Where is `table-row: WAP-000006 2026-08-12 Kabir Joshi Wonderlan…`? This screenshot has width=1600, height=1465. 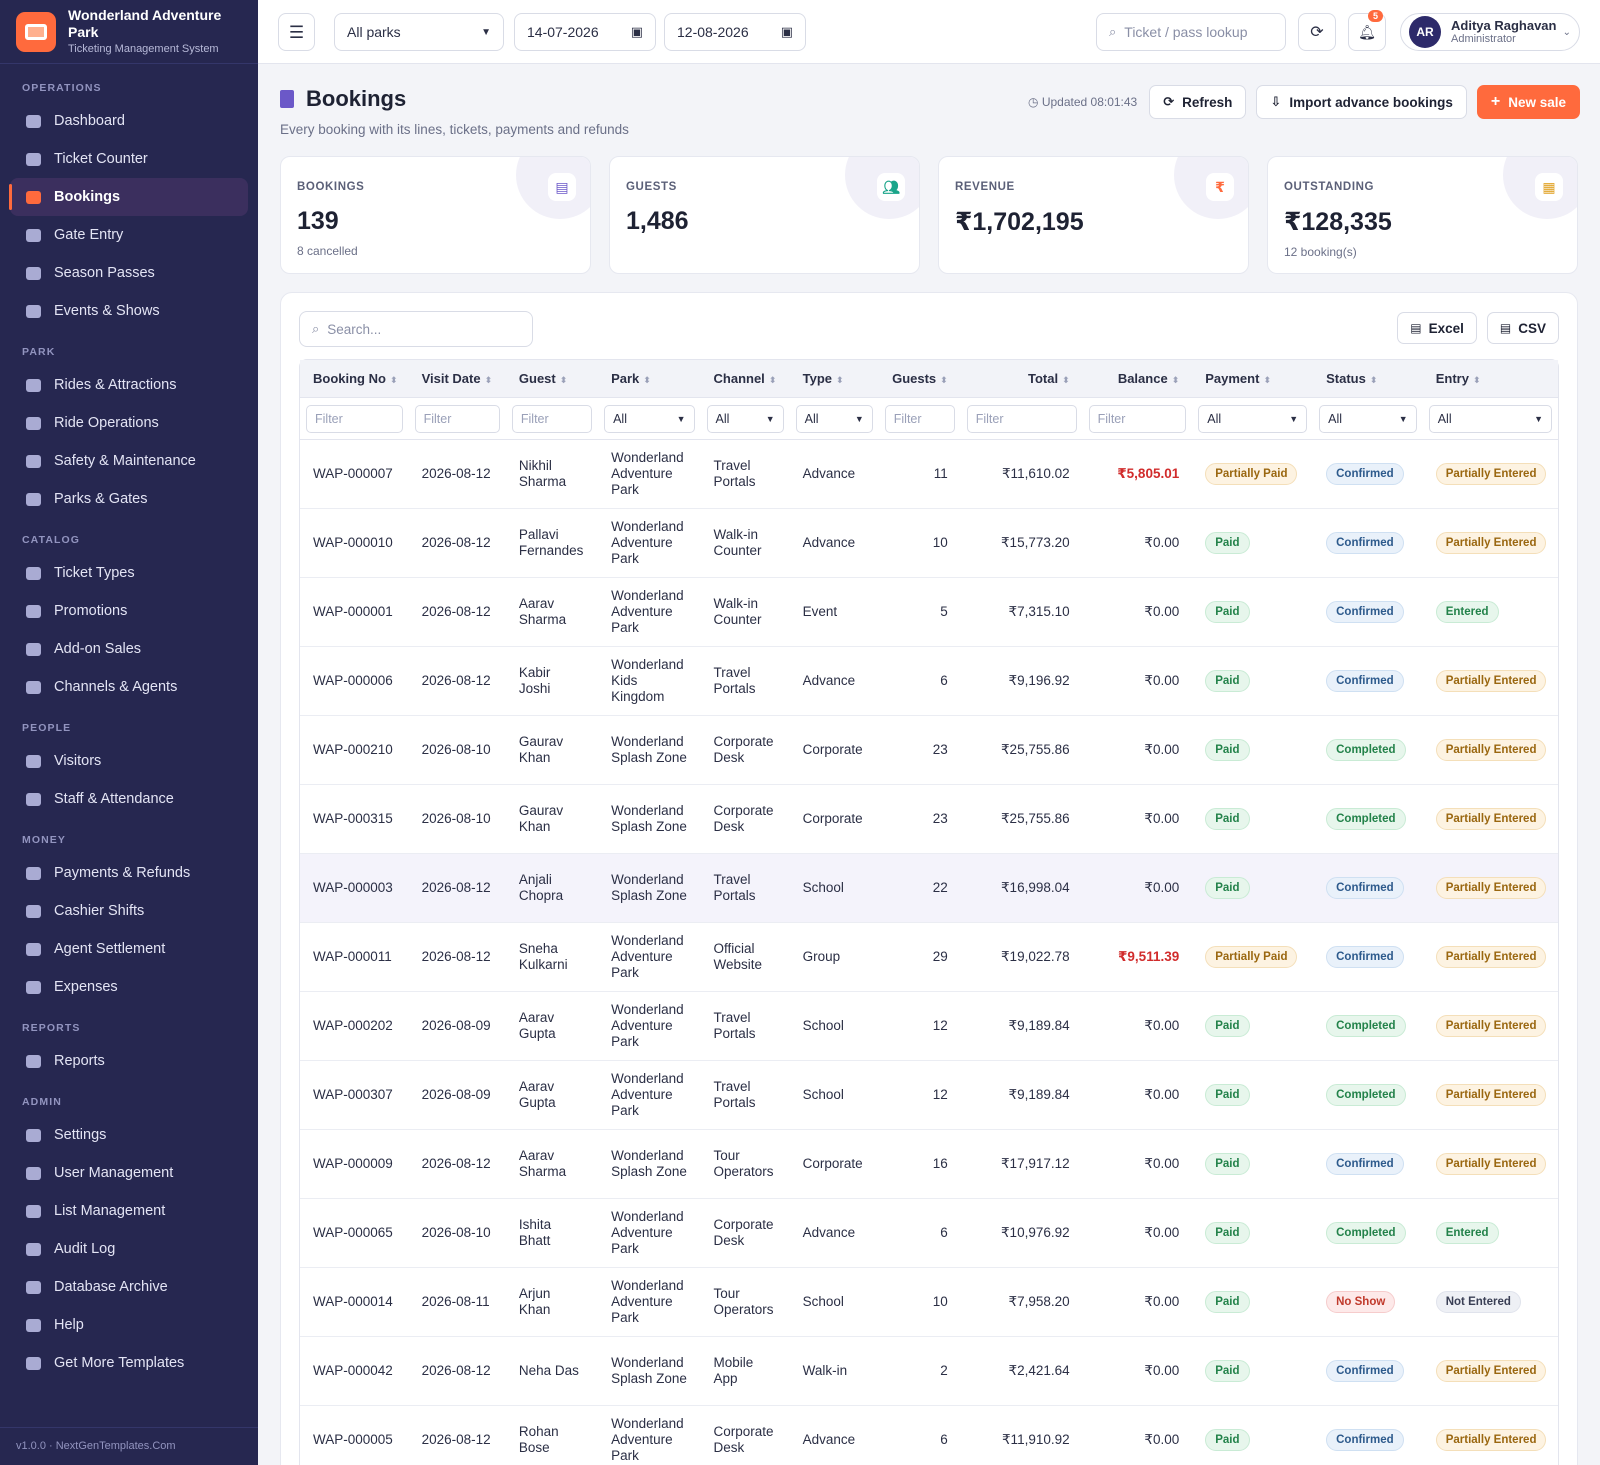
table-row: WAP-000006 2026-08-12 Kabir Joshi Wonderlan… is located at coordinates (929, 681).